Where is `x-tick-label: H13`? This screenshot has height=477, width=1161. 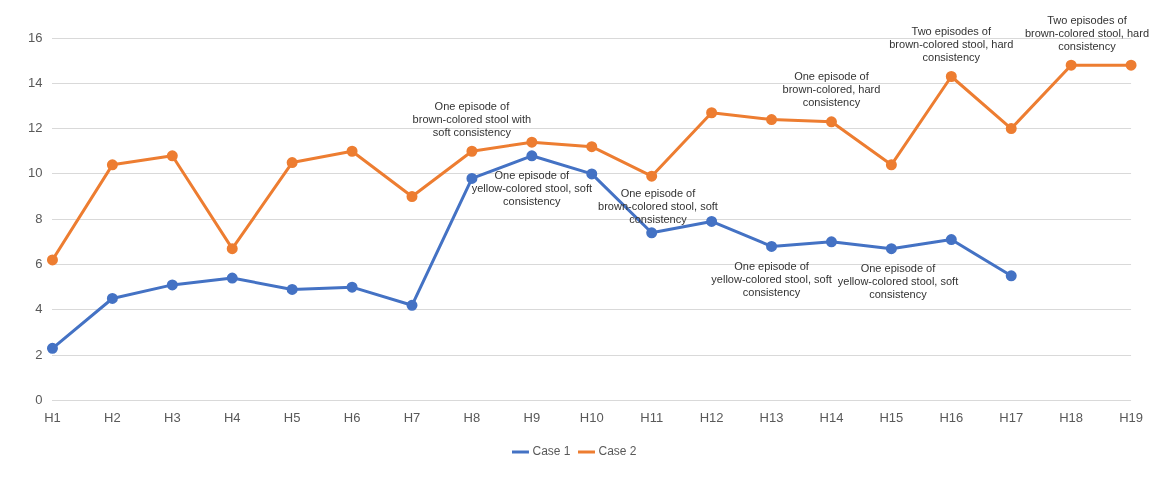 x-tick-label: H13 is located at coordinates (771, 417).